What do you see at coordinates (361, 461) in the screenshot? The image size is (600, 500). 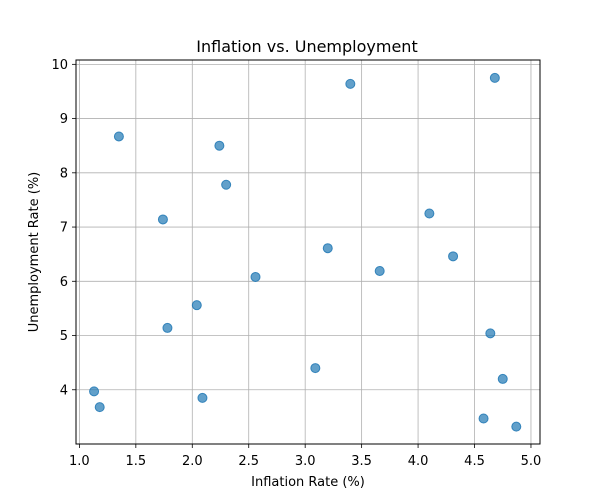 I see `x-tick-label: 3.5` at bounding box center [361, 461].